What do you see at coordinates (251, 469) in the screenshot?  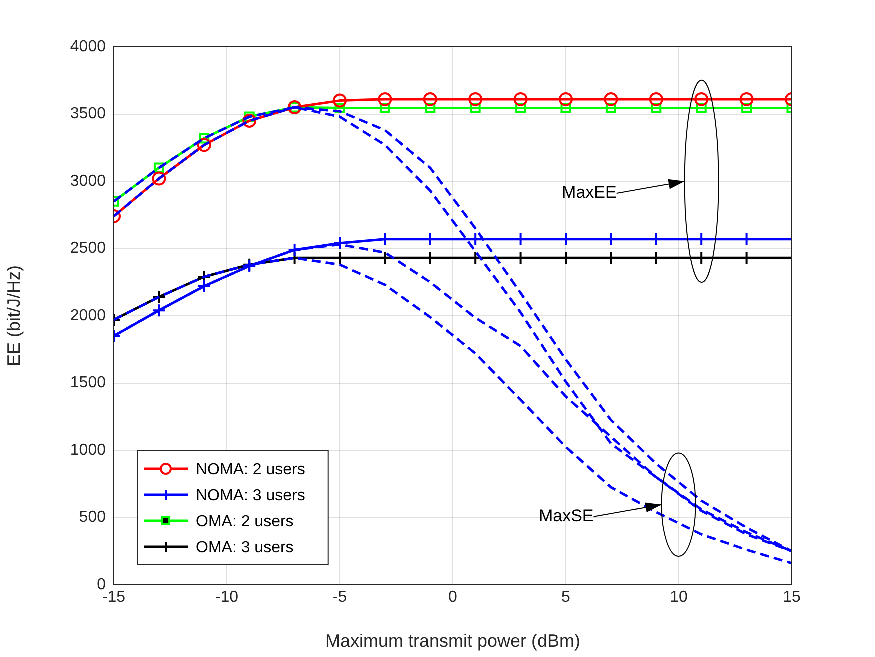 I see `legend-label: NOMA: 2 users` at bounding box center [251, 469].